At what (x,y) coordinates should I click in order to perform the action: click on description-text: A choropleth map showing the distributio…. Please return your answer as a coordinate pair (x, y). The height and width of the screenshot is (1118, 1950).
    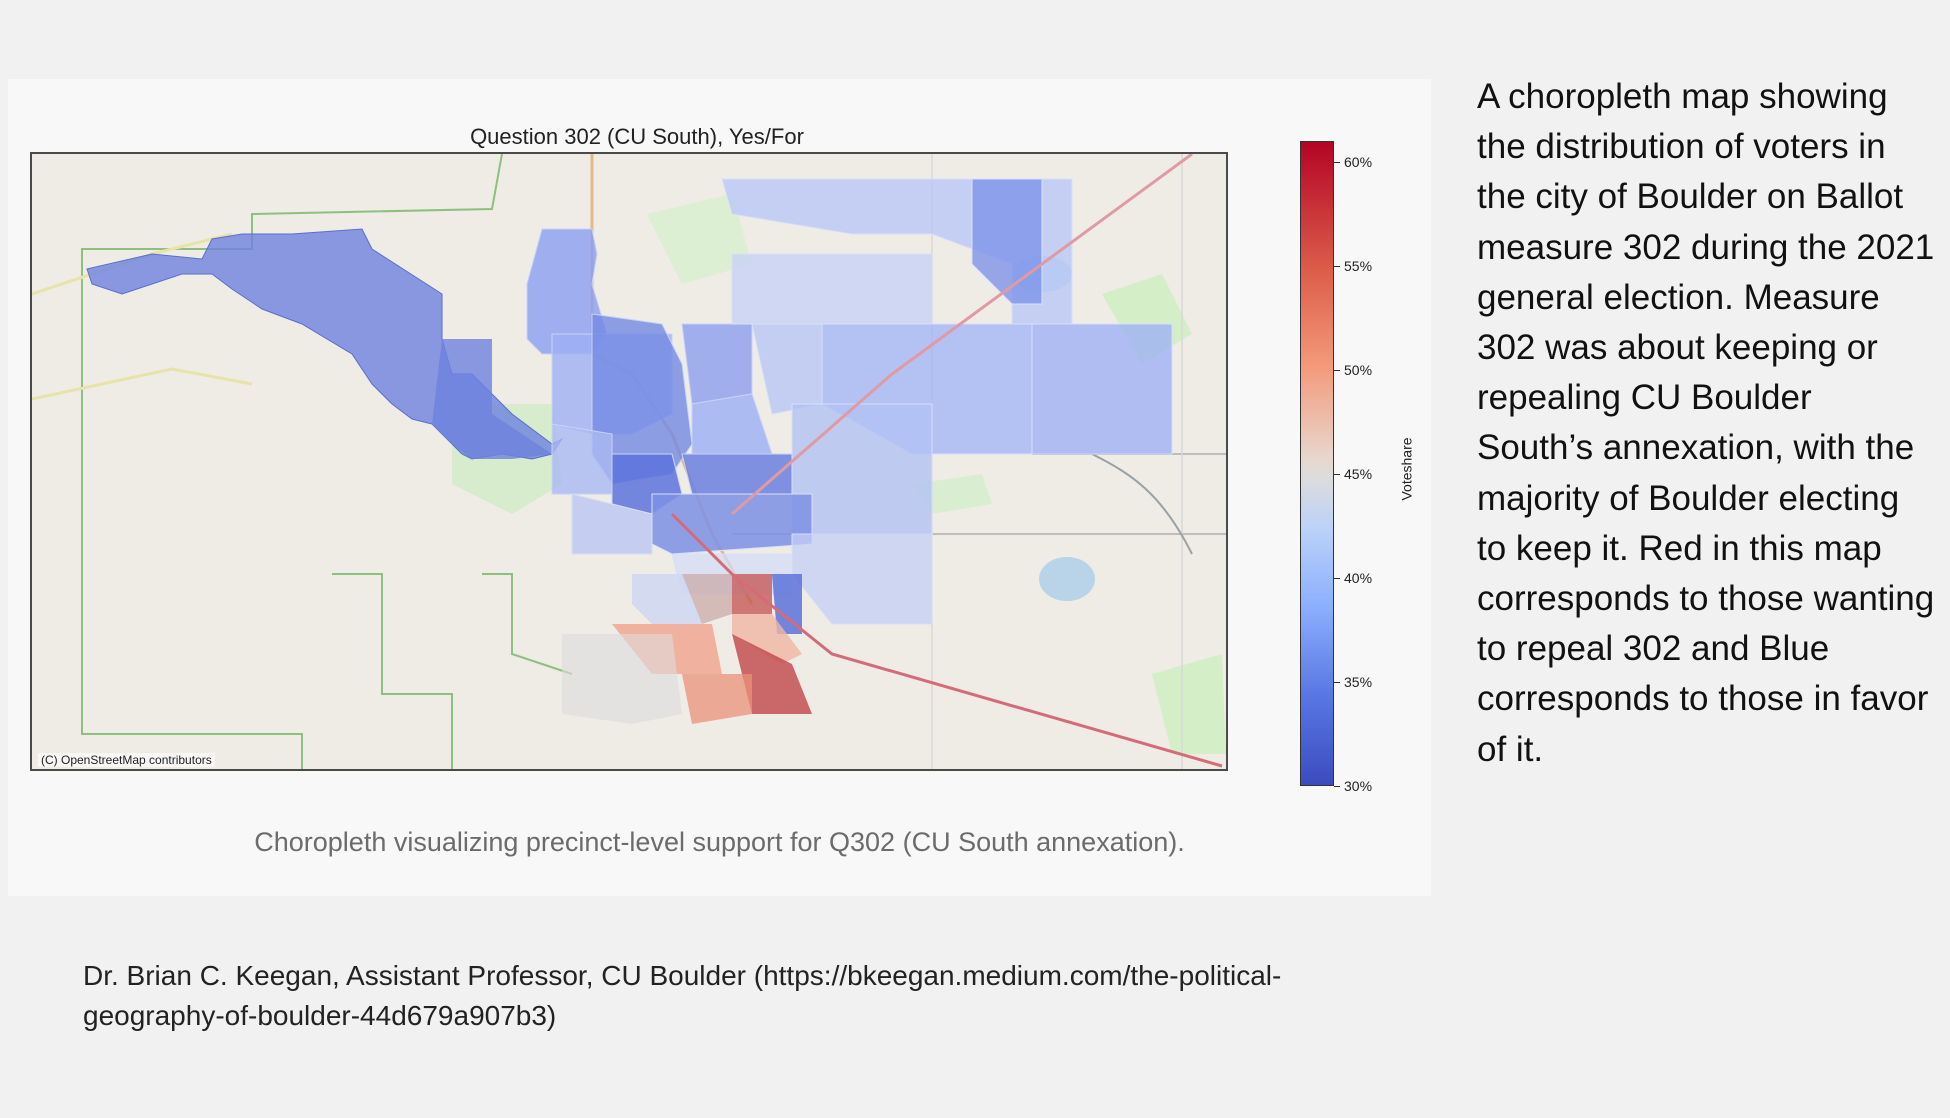
    Looking at the image, I should click on (1706, 423).